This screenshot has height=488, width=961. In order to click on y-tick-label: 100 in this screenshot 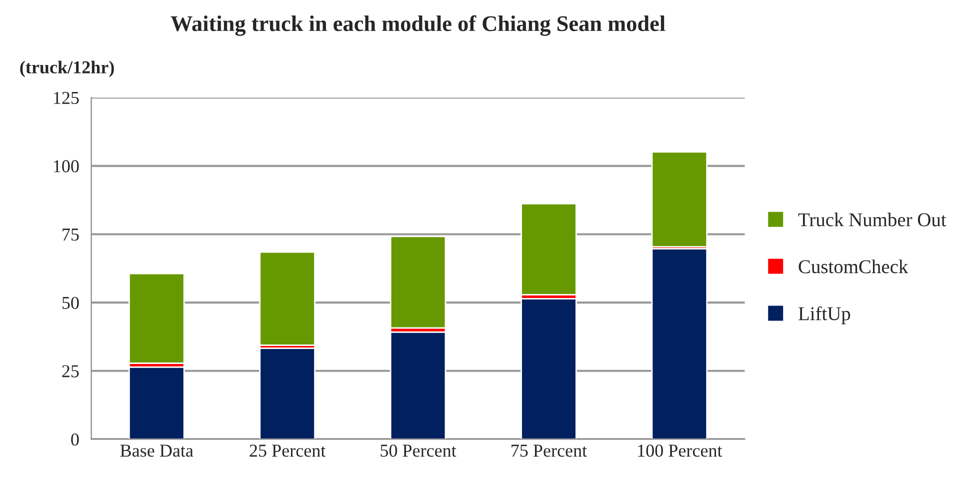, I will do `click(66, 166)`.